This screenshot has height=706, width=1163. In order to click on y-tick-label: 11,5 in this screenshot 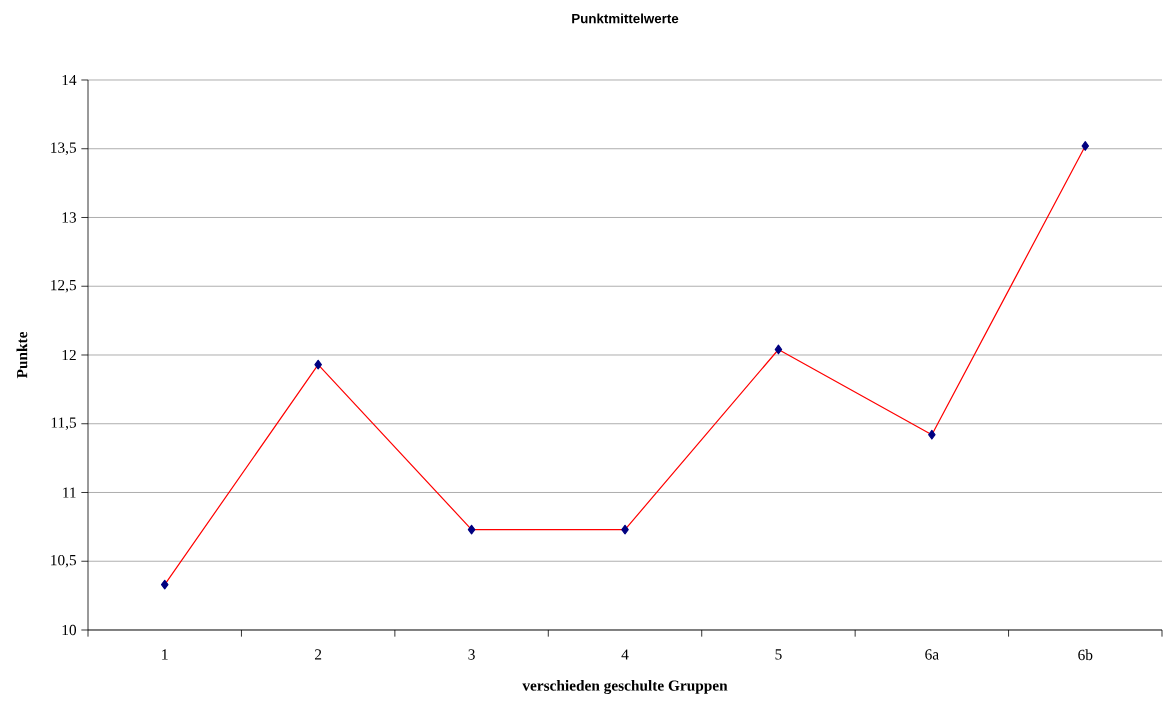, I will do `click(64, 423)`.